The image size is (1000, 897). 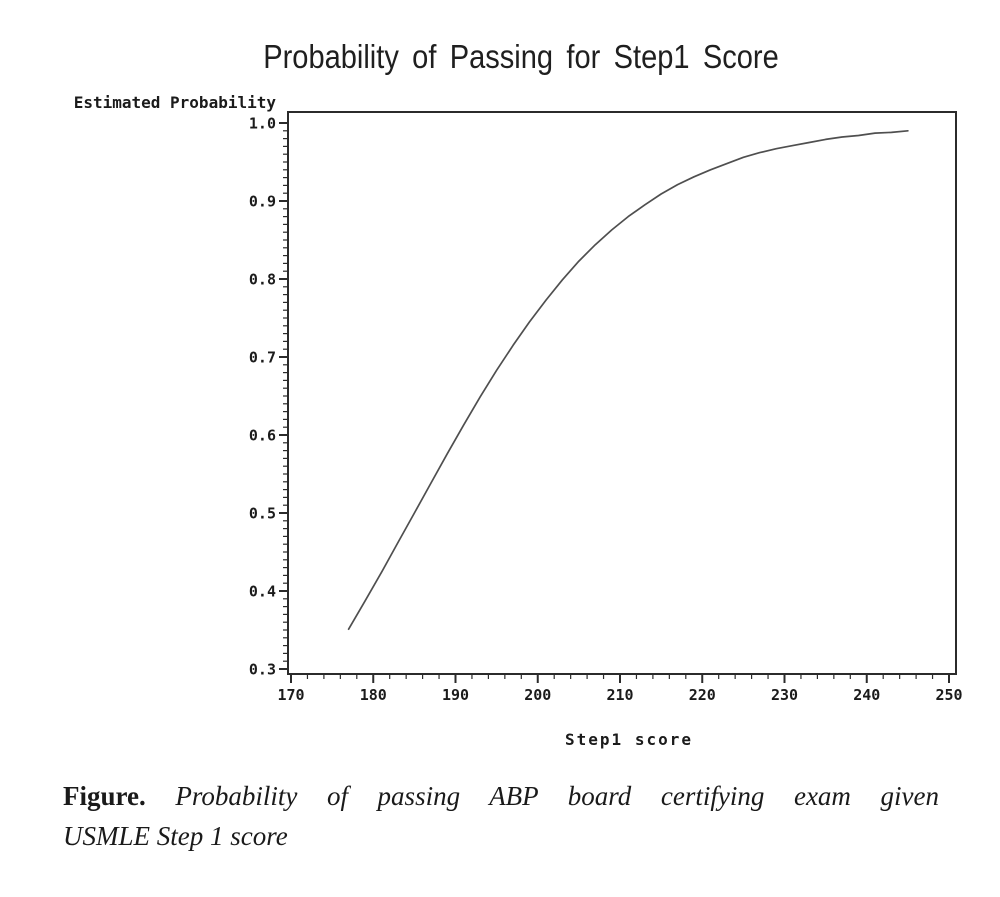 What do you see at coordinates (262, 124) in the screenshot?
I see `y-tick-label: 1.0` at bounding box center [262, 124].